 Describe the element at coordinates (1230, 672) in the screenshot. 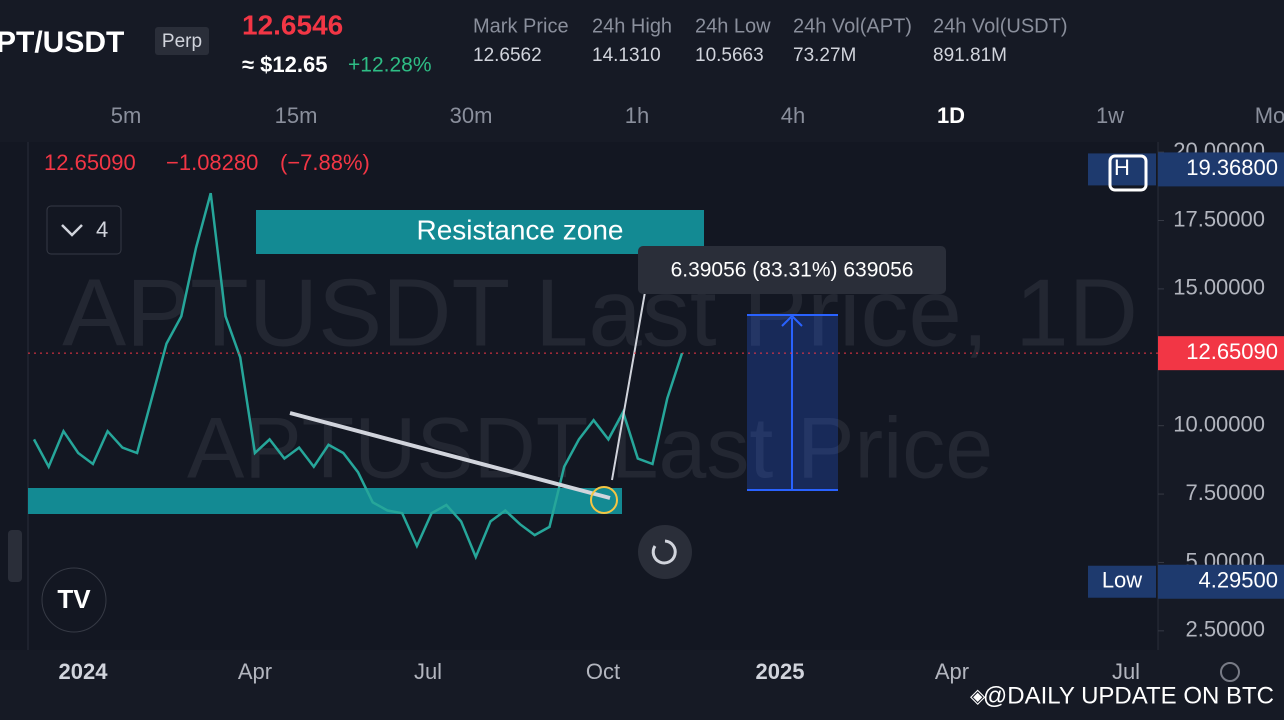

I see `settings-icon` at that location.